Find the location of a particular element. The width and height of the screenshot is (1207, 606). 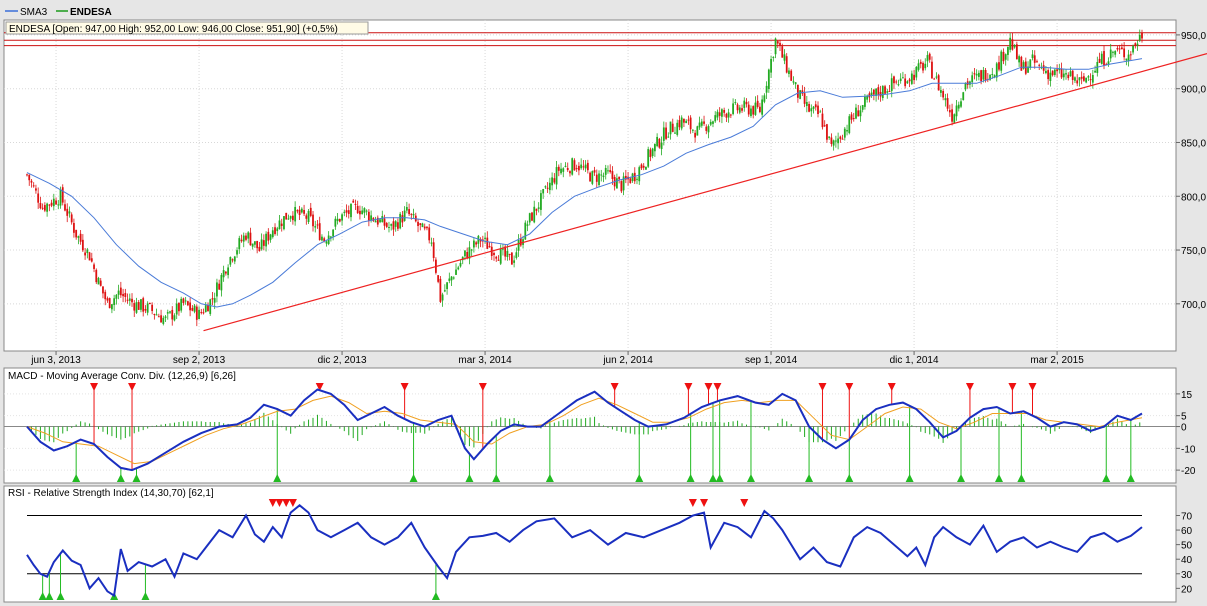

price-y-axis: 950,0 900,0 850,0 800,0 750,0 700,0 is located at coordinates (1191, 171).